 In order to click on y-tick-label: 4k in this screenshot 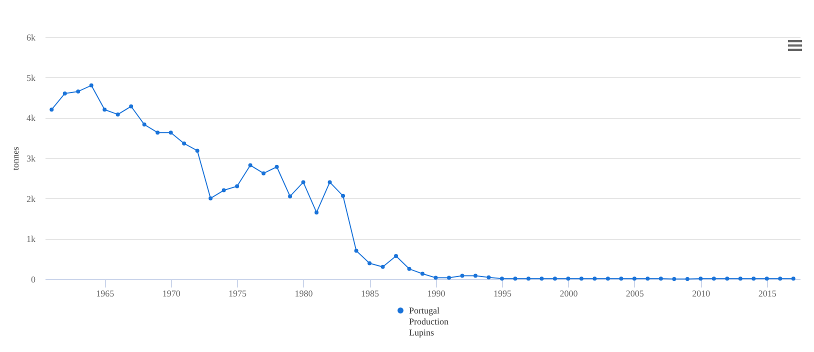, I will do `click(31, 118)`.